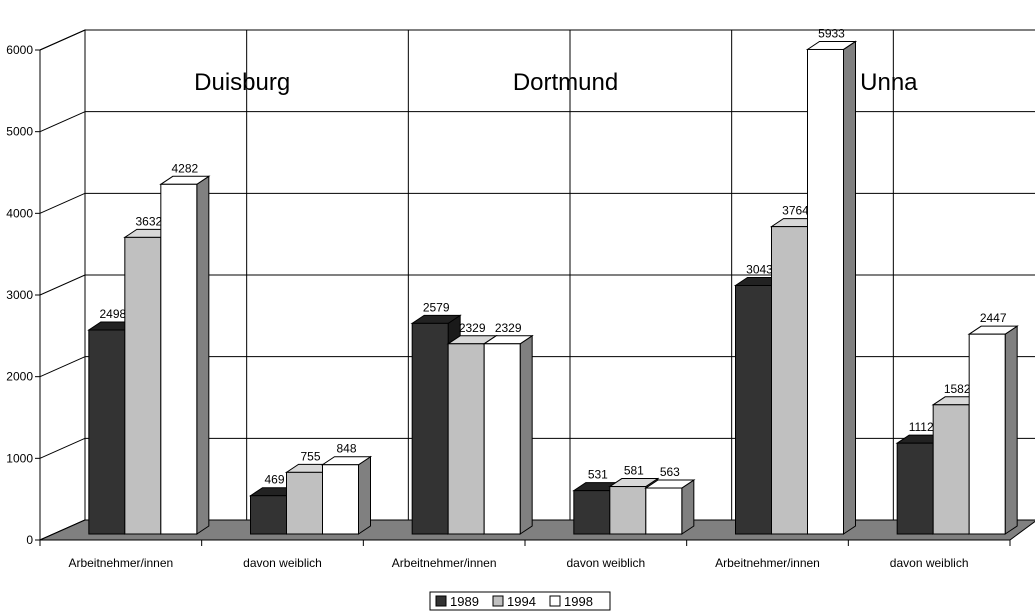 Image resolution: width=1035 pixels, height=612 pixels. I want to click on bar: 4282, so click(185, 348).